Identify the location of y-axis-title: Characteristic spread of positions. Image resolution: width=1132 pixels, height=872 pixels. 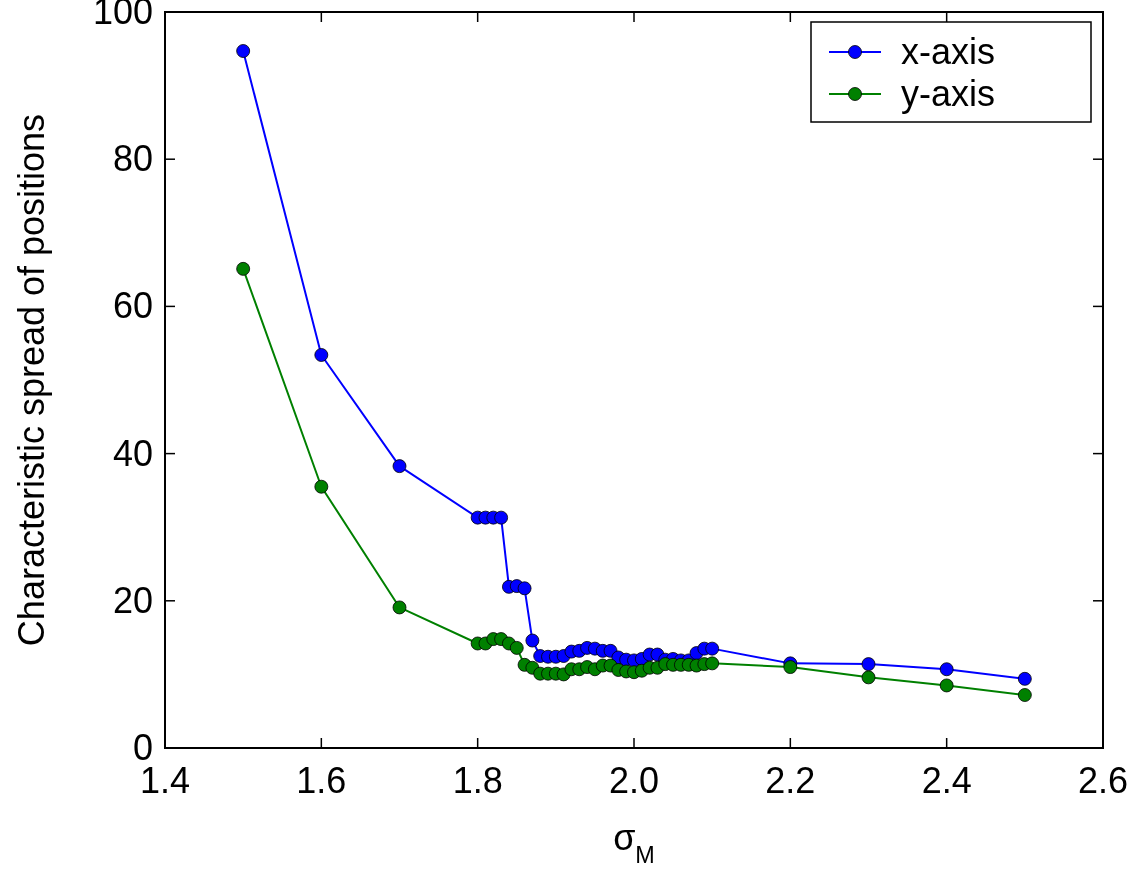
(31, 380).